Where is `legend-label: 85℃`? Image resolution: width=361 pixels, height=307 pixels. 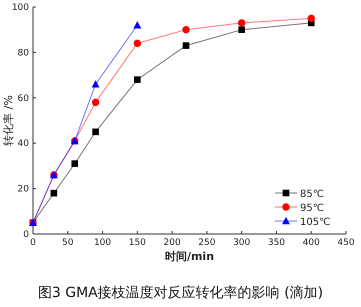 legend-label: 85℃ is located at coordinates (312, 194).